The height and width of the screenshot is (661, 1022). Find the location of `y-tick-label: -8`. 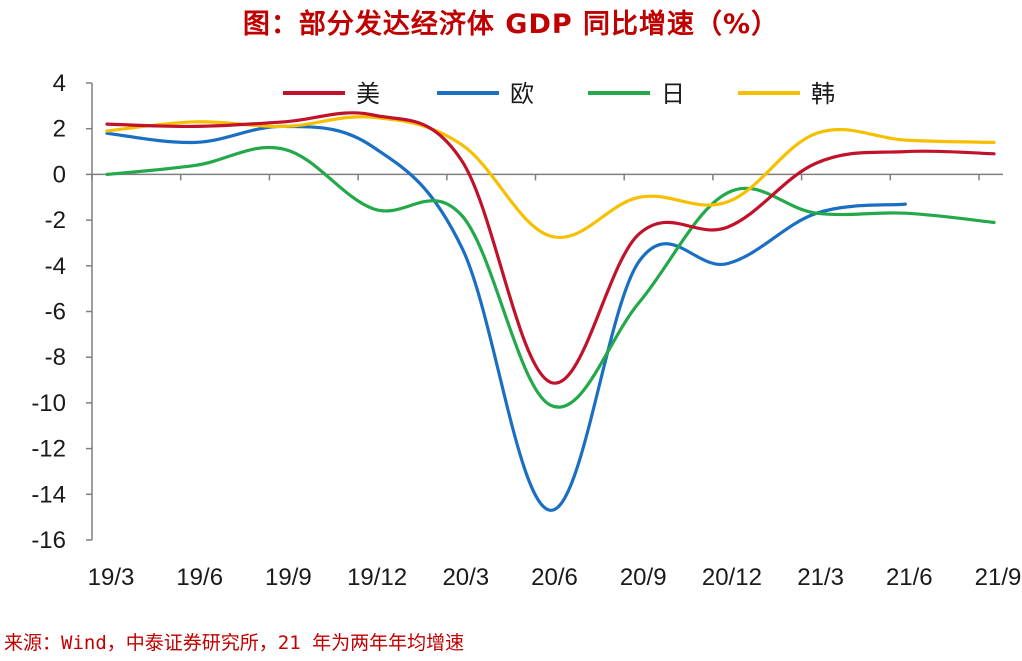

y-tick-label: -8 is located at coordinates (55, 357).